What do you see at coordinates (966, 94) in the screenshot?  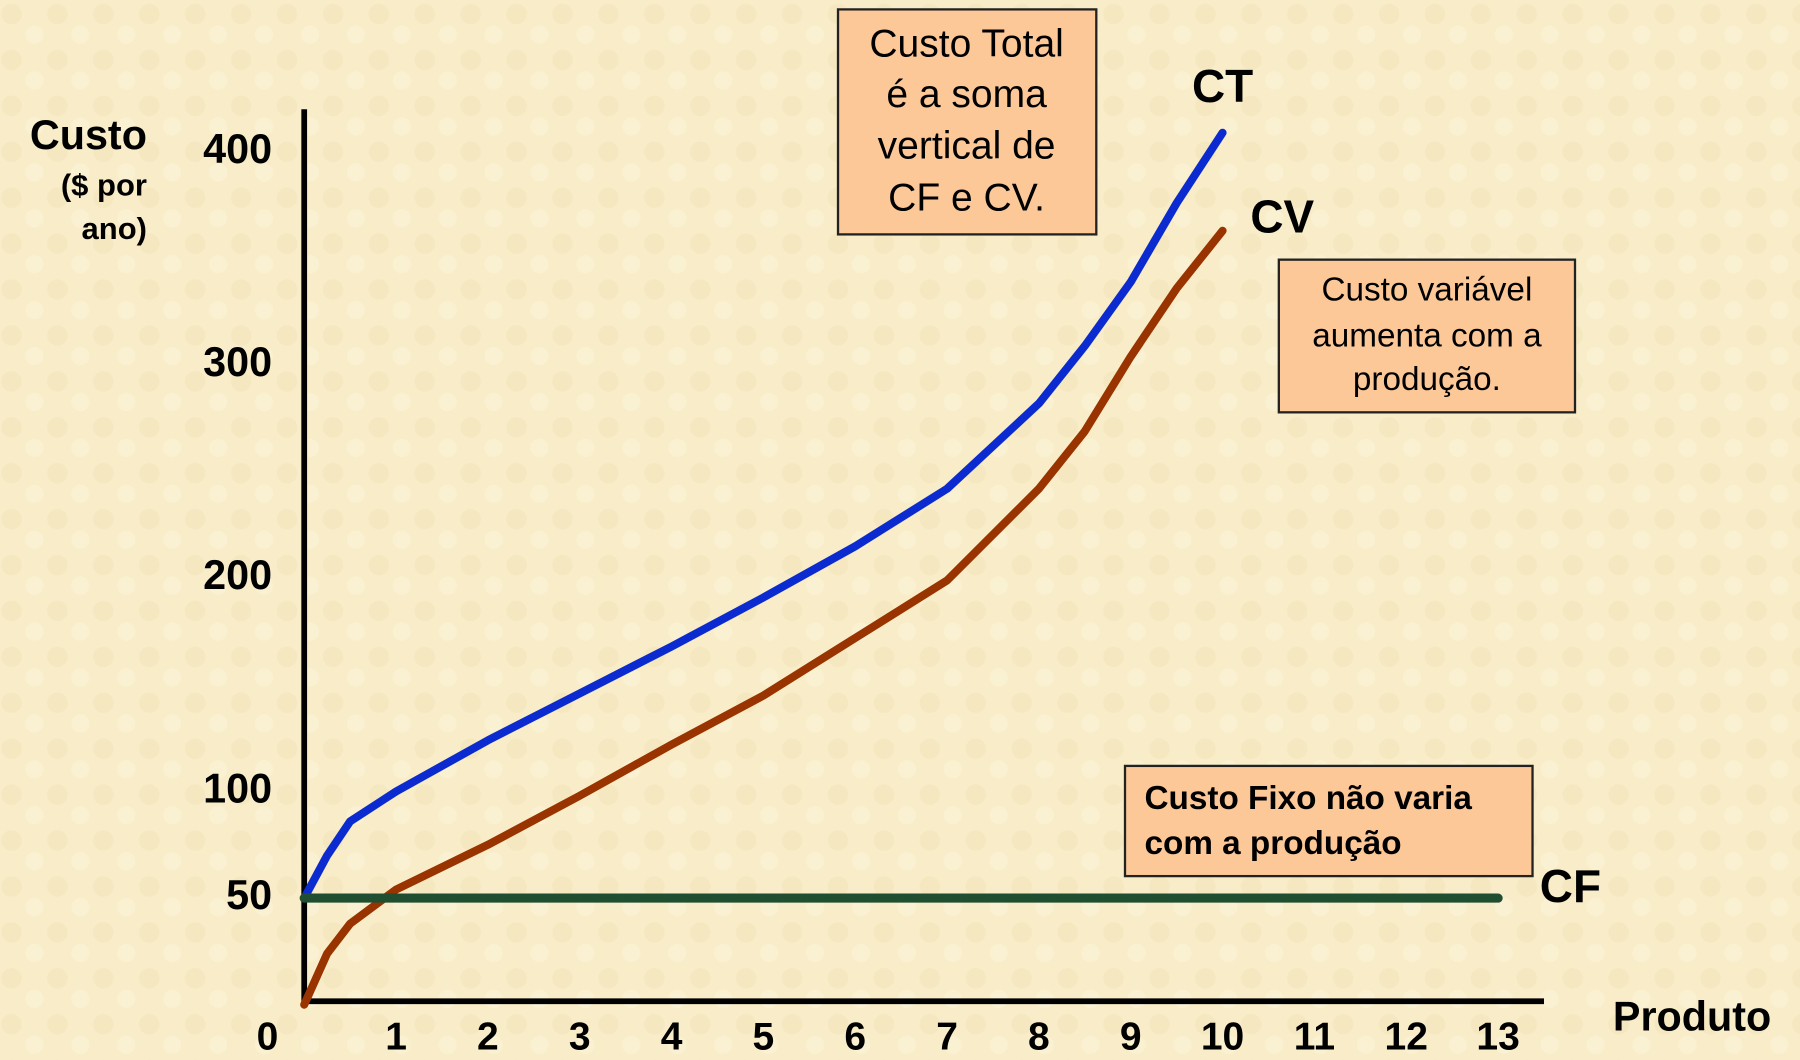 I see `annotation-text: é a soma` at bounding box center [966, 94].